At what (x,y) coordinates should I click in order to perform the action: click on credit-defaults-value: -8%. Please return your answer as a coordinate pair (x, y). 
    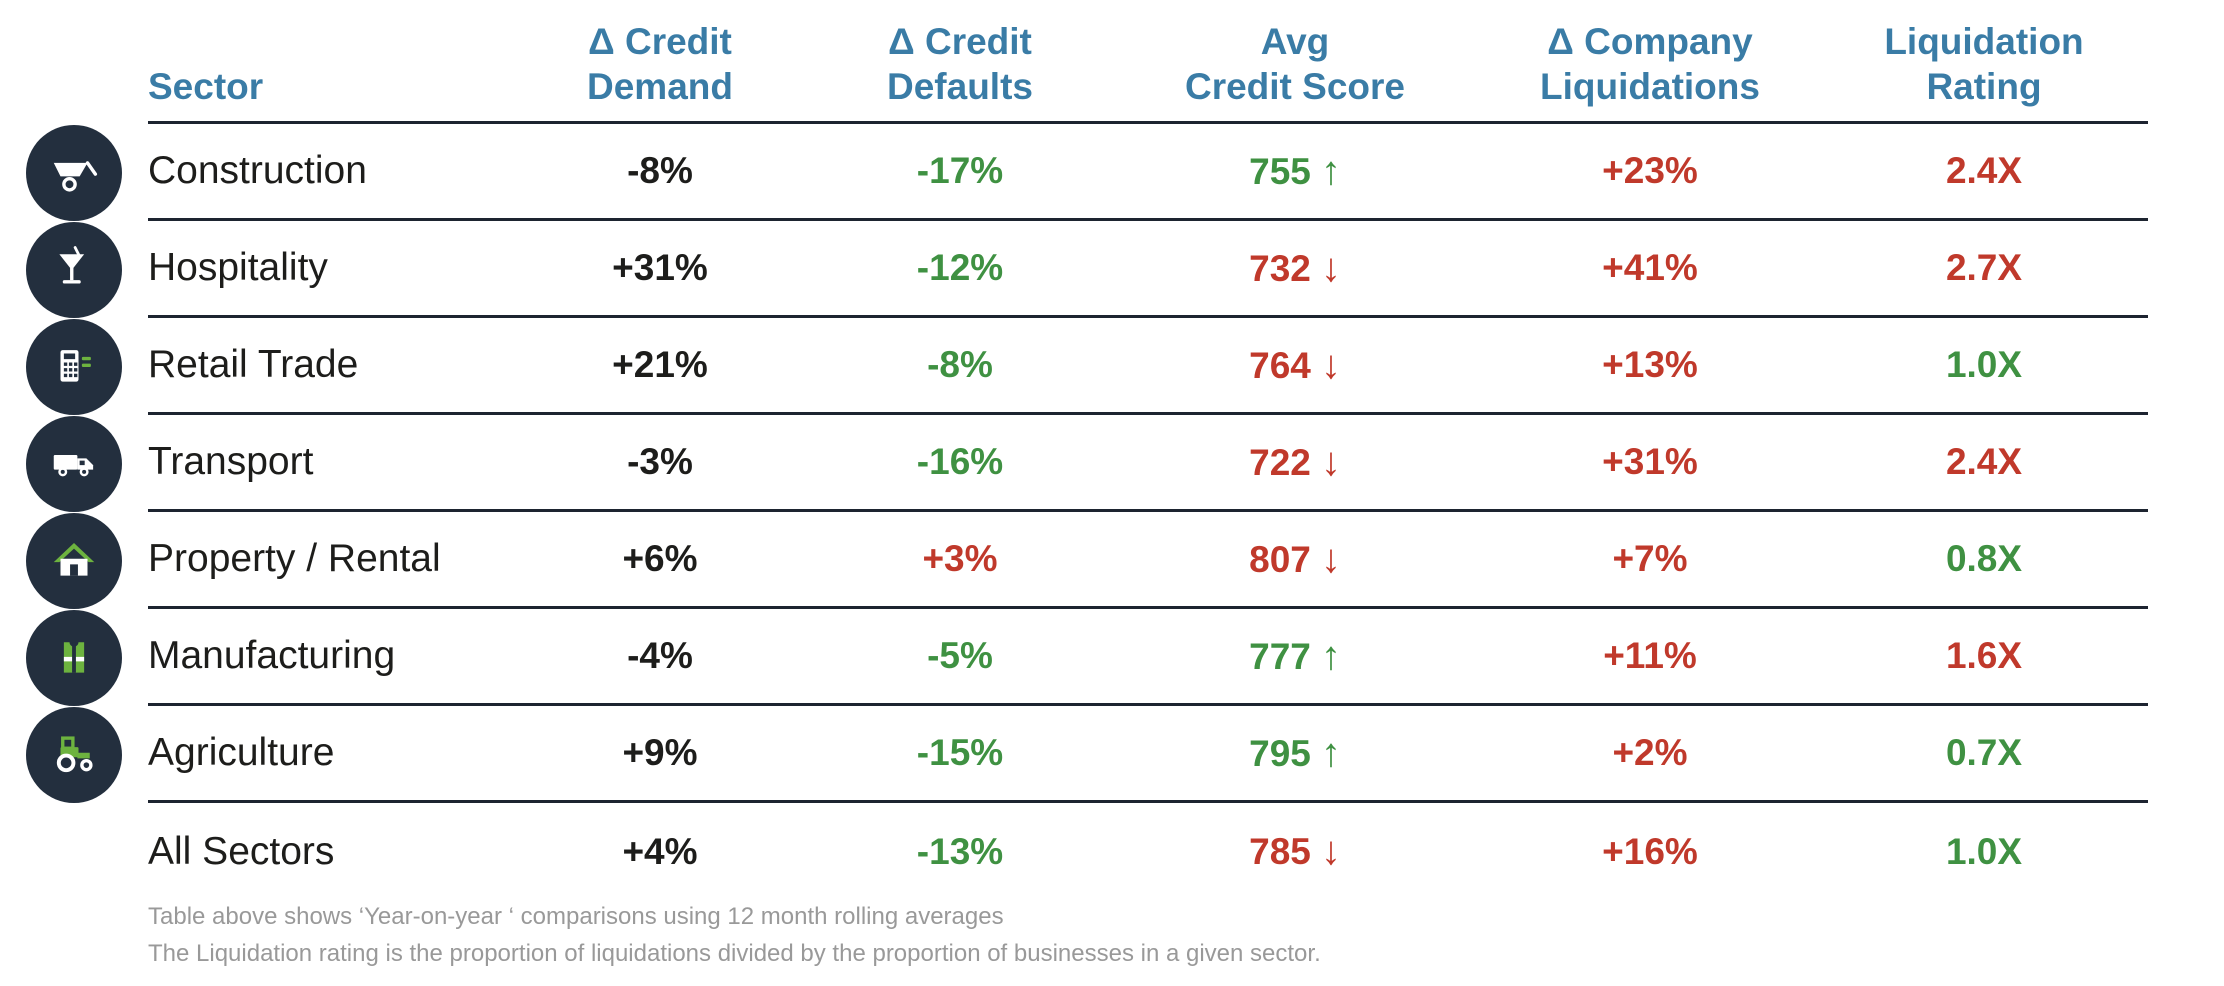
    Looking at the image, I should click on (960, 364).